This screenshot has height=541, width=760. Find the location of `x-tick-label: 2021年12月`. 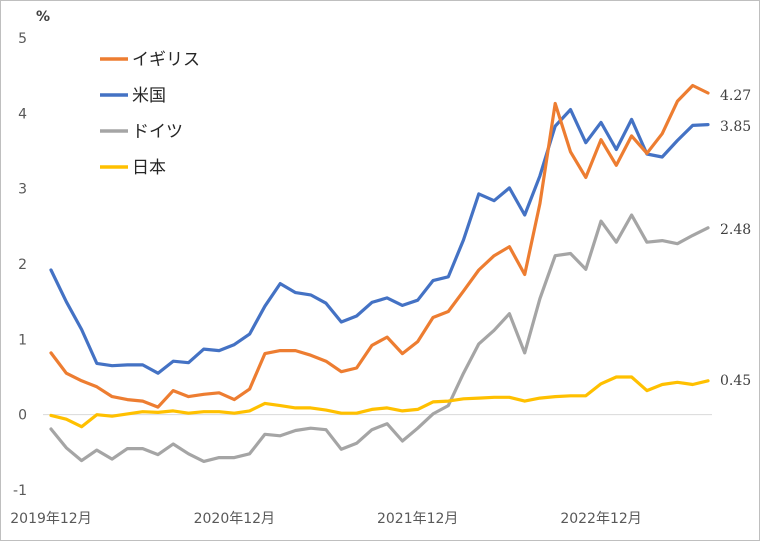

x-tick-label: 2021年12月 is located at coordinates (417, 519).